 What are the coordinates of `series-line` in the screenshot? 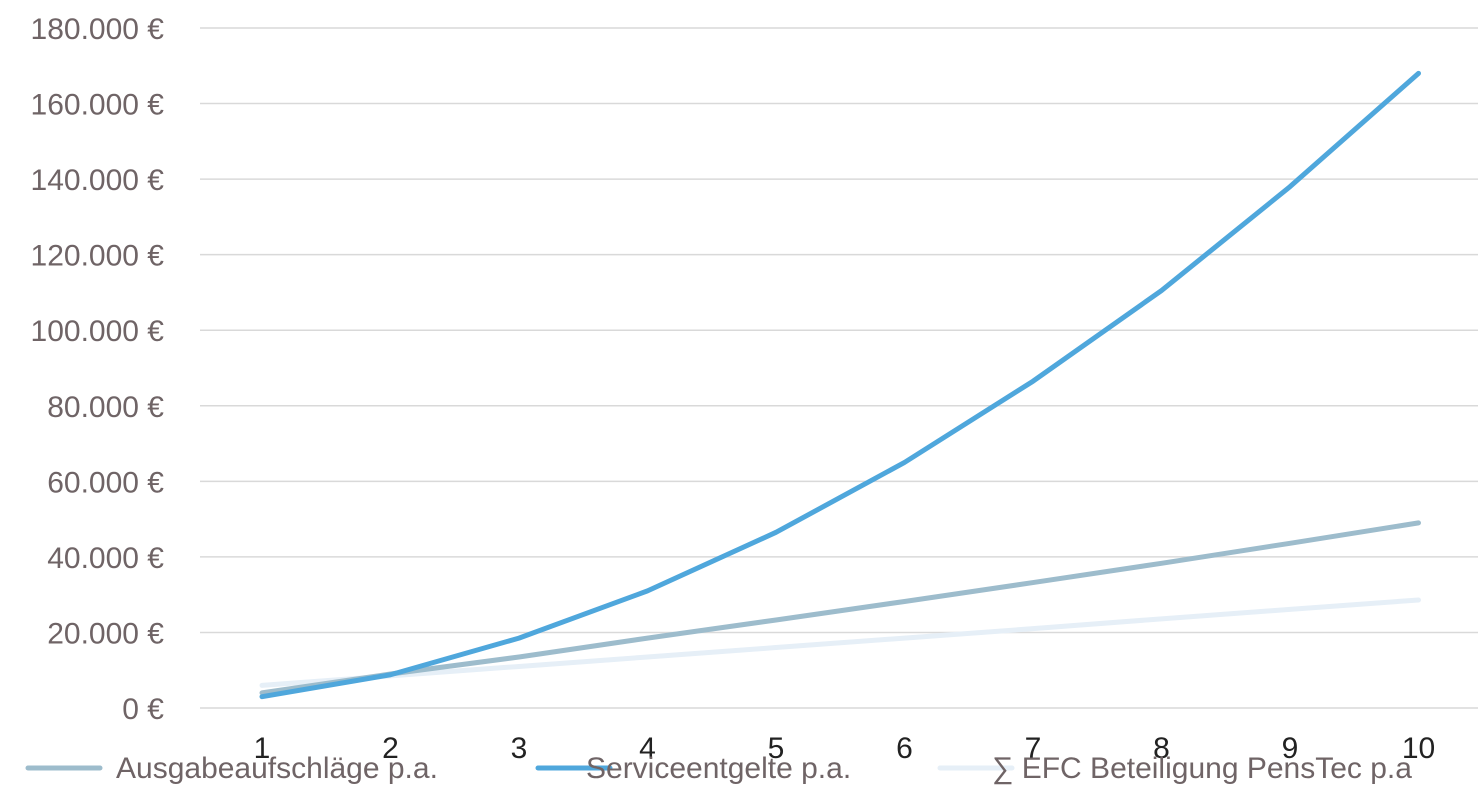 It's located at (840, 642).